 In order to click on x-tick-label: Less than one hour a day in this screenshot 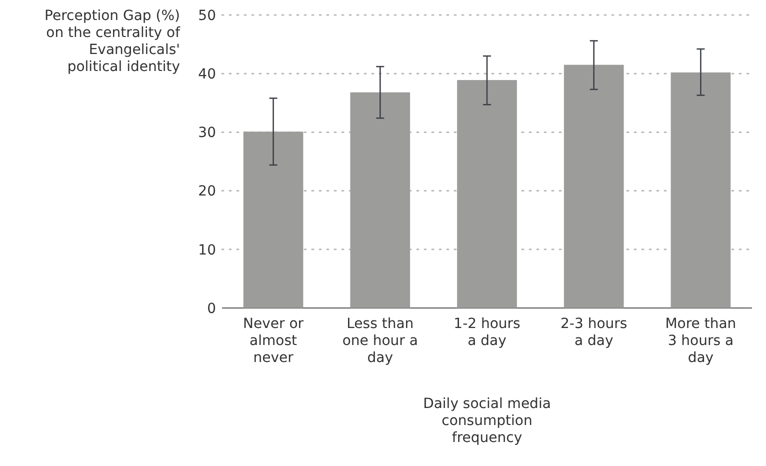, I will do `click(380, 341)`.